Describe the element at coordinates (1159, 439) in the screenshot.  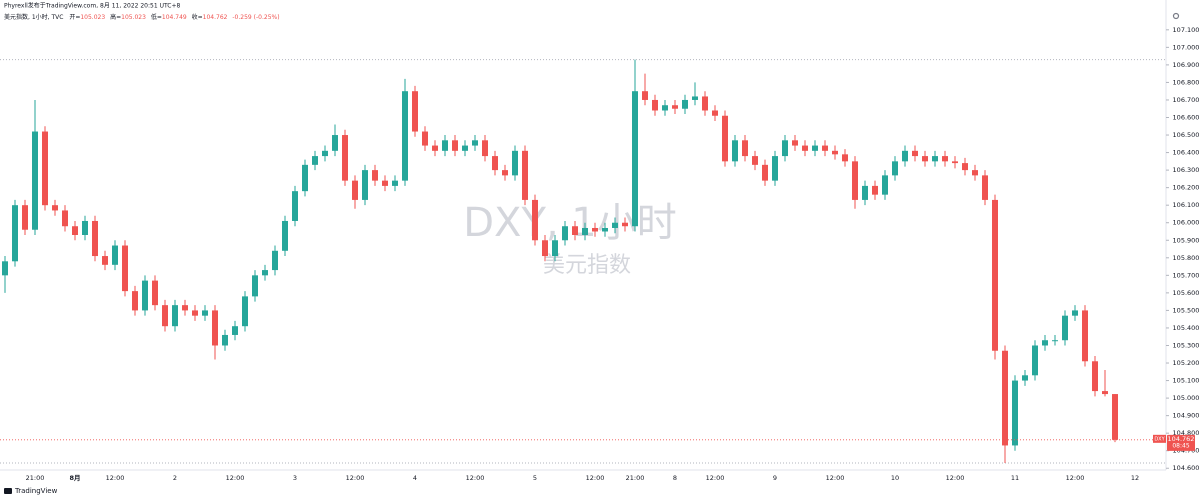
I see `price-tag-symbol: DXY` at that location.